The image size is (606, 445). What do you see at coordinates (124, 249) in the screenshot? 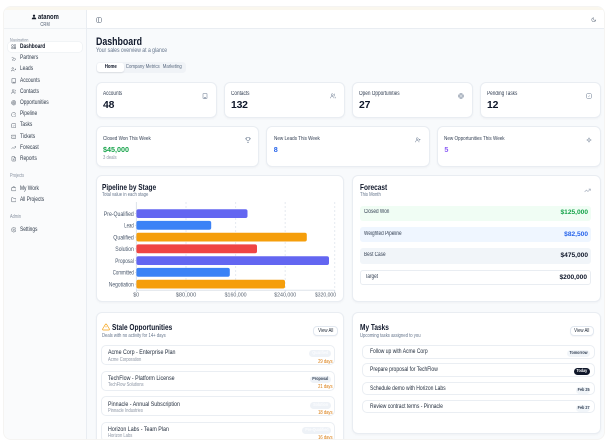
I see `svg-text: Solution` at bounding box center [124, 249].